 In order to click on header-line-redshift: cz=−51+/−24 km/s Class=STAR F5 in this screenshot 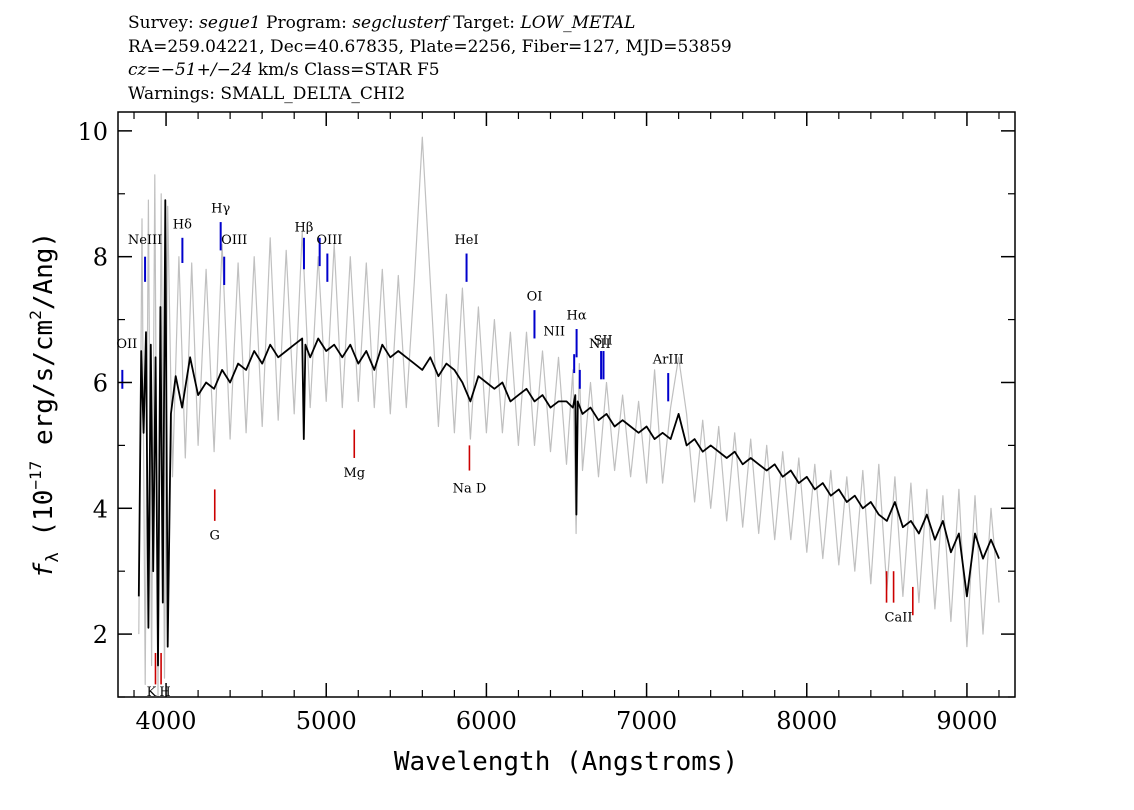, I will do `click(430, 71)`.